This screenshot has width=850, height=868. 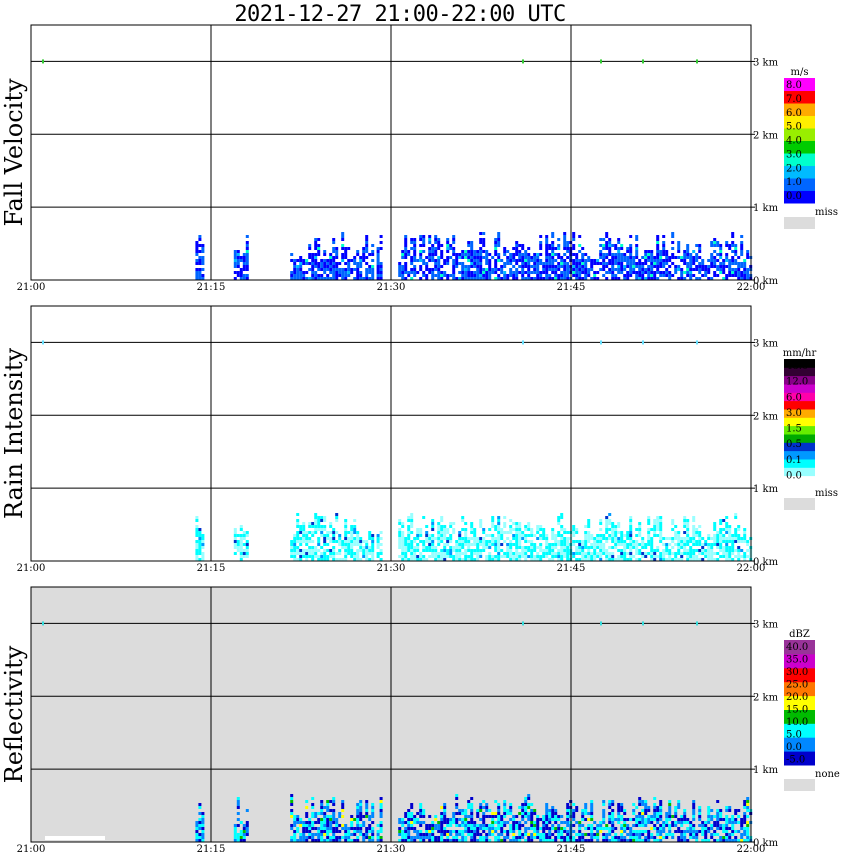 What do you see at coordinates (766, 208) in the screenshot?
I see `fall-velocity-height-label: 1 km` at bounding box center [766, 208].